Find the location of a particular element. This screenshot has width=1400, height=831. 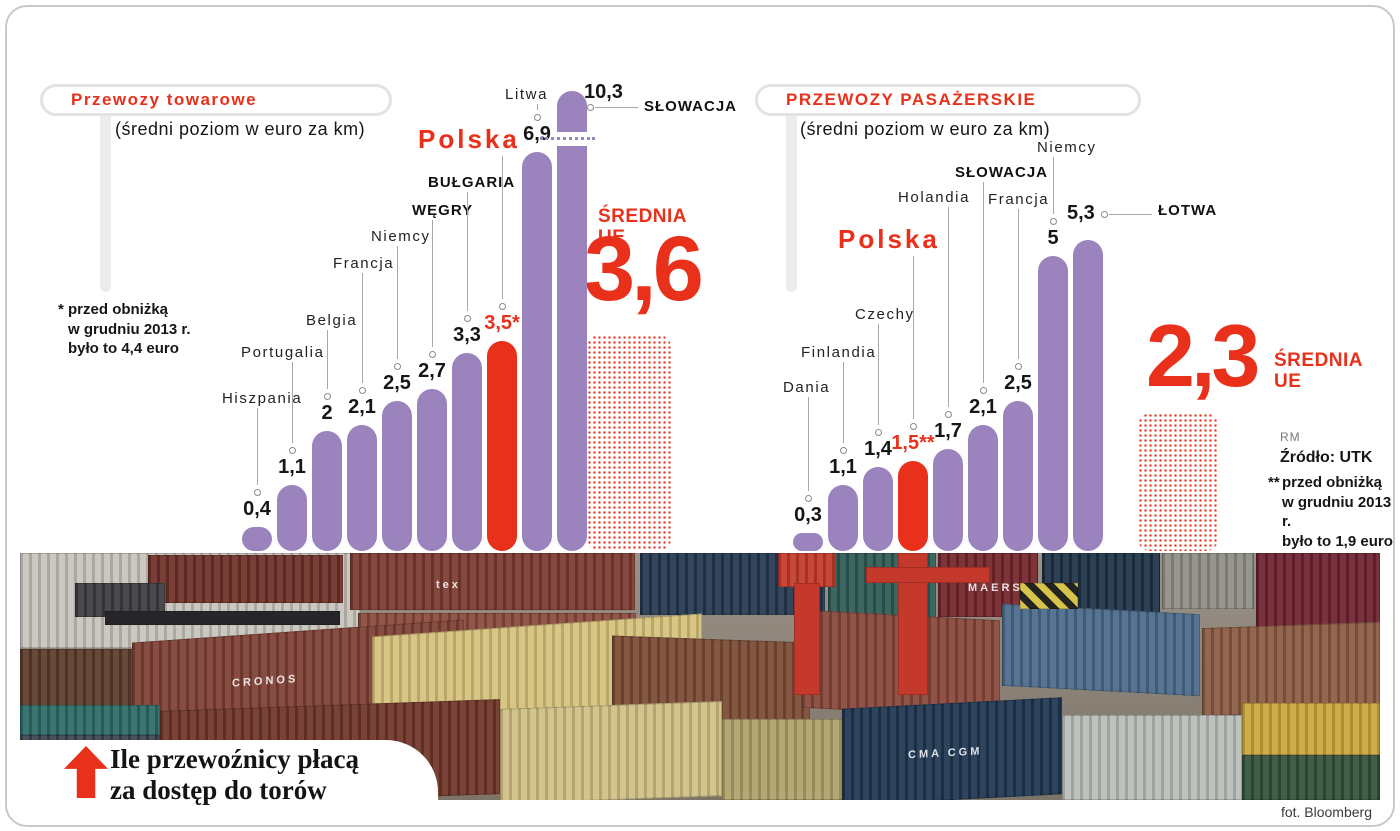

leader-dot-niemcy is located at coordinates (1053, 221).